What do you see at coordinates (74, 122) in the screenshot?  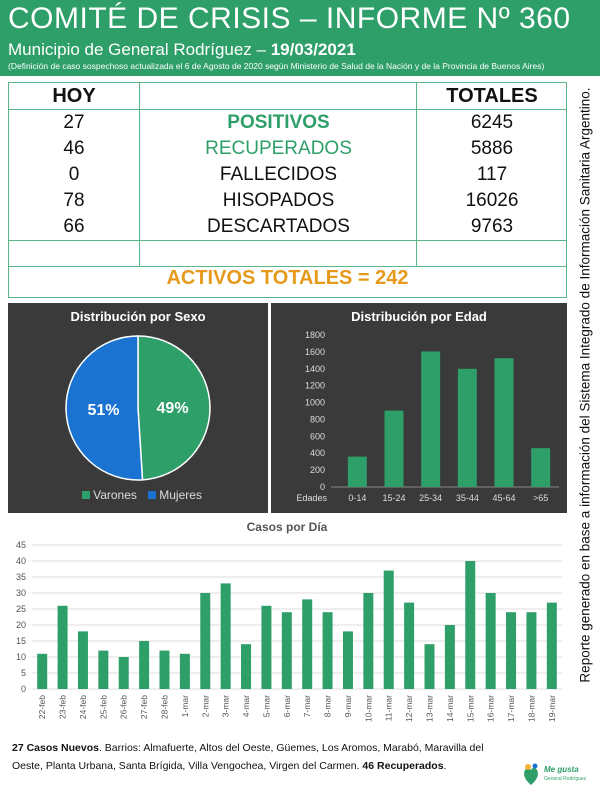 I see `positivos-hoy: 27` at bounding box center [74, 122].